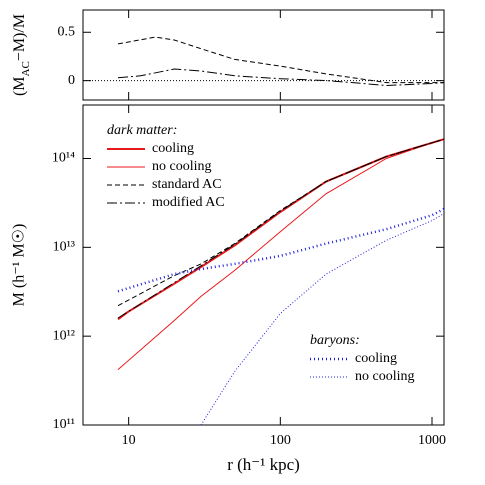  I want to click on x-axis-label: r (h⁻¹ kpc), so click(263, 464).